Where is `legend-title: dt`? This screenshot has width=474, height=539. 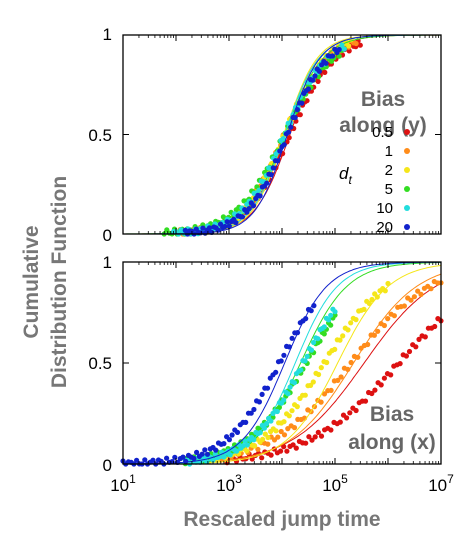 legend-title: dt is located at coordinates (345, 175).